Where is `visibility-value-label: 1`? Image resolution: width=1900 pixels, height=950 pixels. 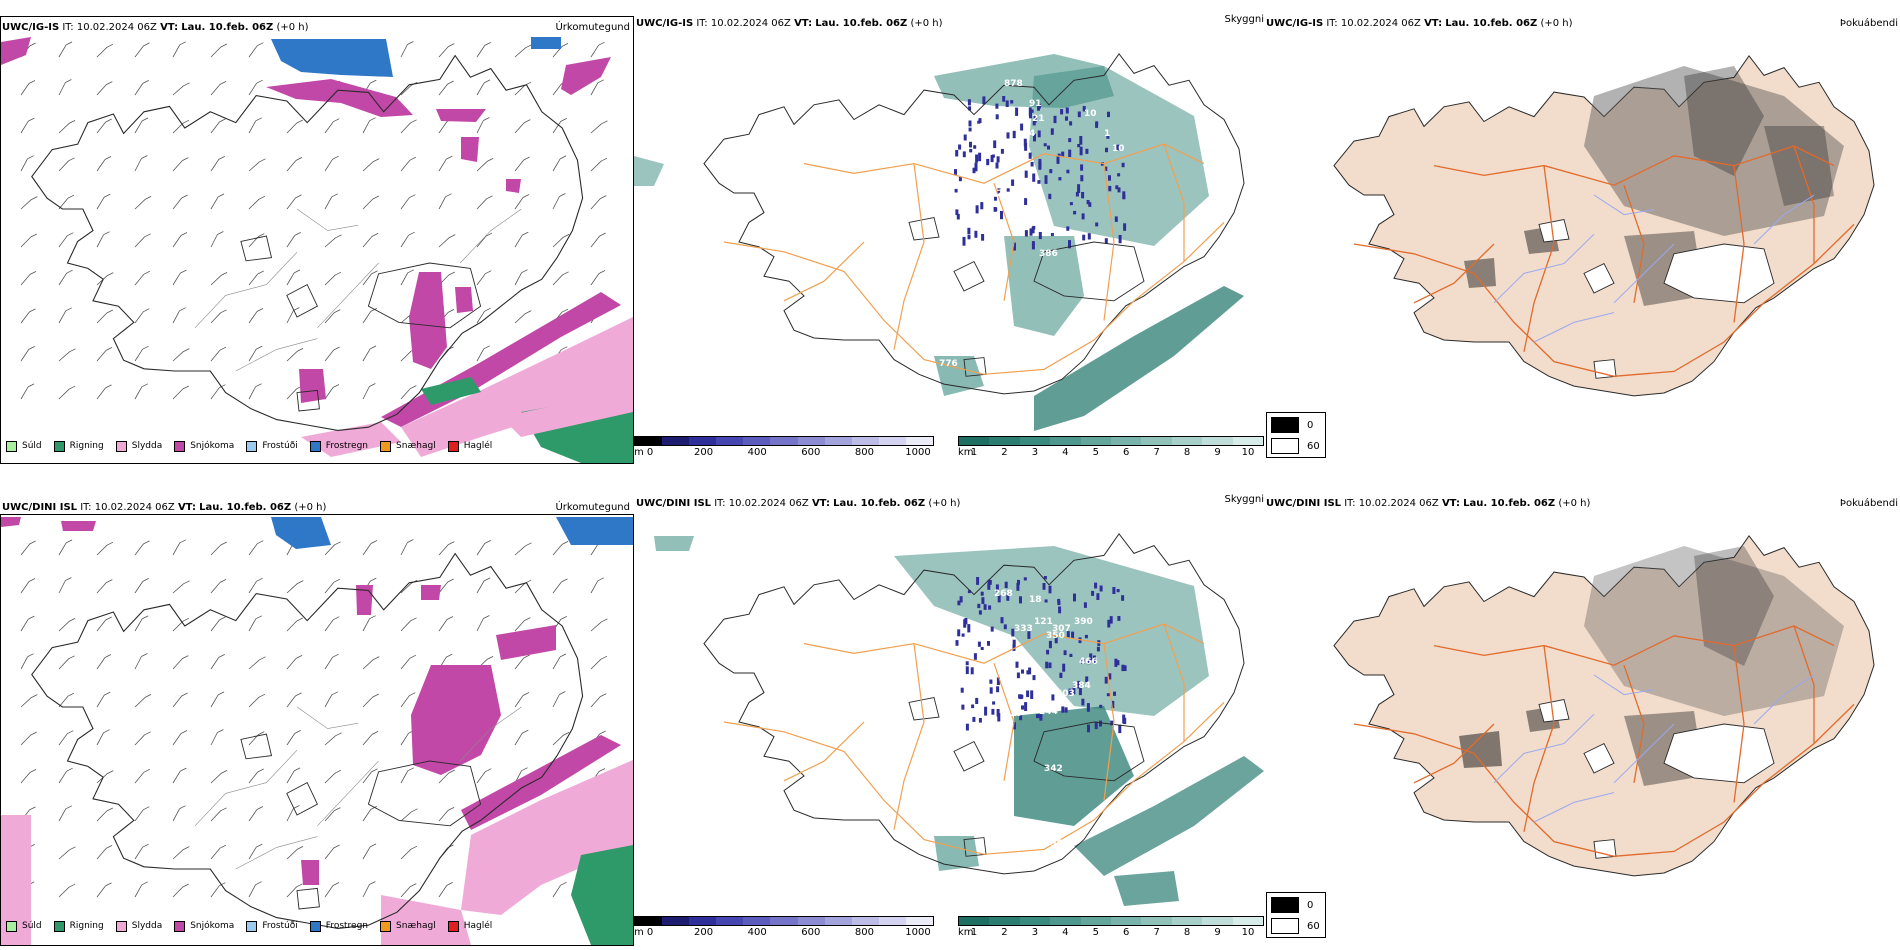
visibility-value-label: 1 is located at coordinates (1107, 134).